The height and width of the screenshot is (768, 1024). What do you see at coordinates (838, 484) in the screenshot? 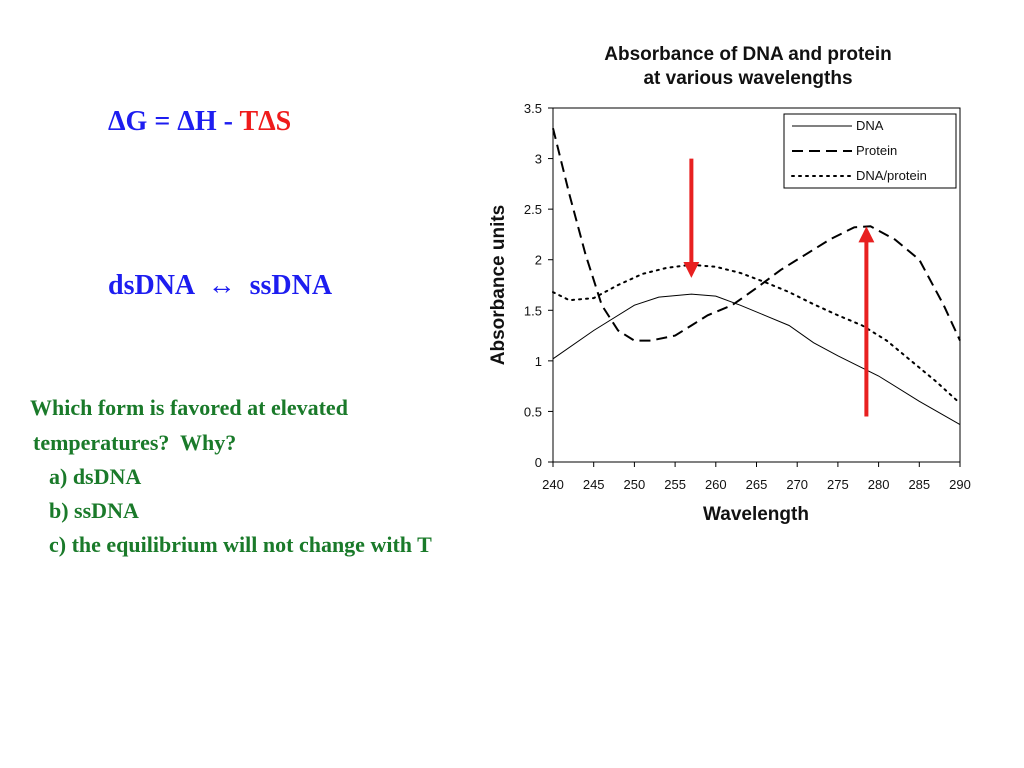
I see `x-tick-label: 275` at bounding box center [838, 484].